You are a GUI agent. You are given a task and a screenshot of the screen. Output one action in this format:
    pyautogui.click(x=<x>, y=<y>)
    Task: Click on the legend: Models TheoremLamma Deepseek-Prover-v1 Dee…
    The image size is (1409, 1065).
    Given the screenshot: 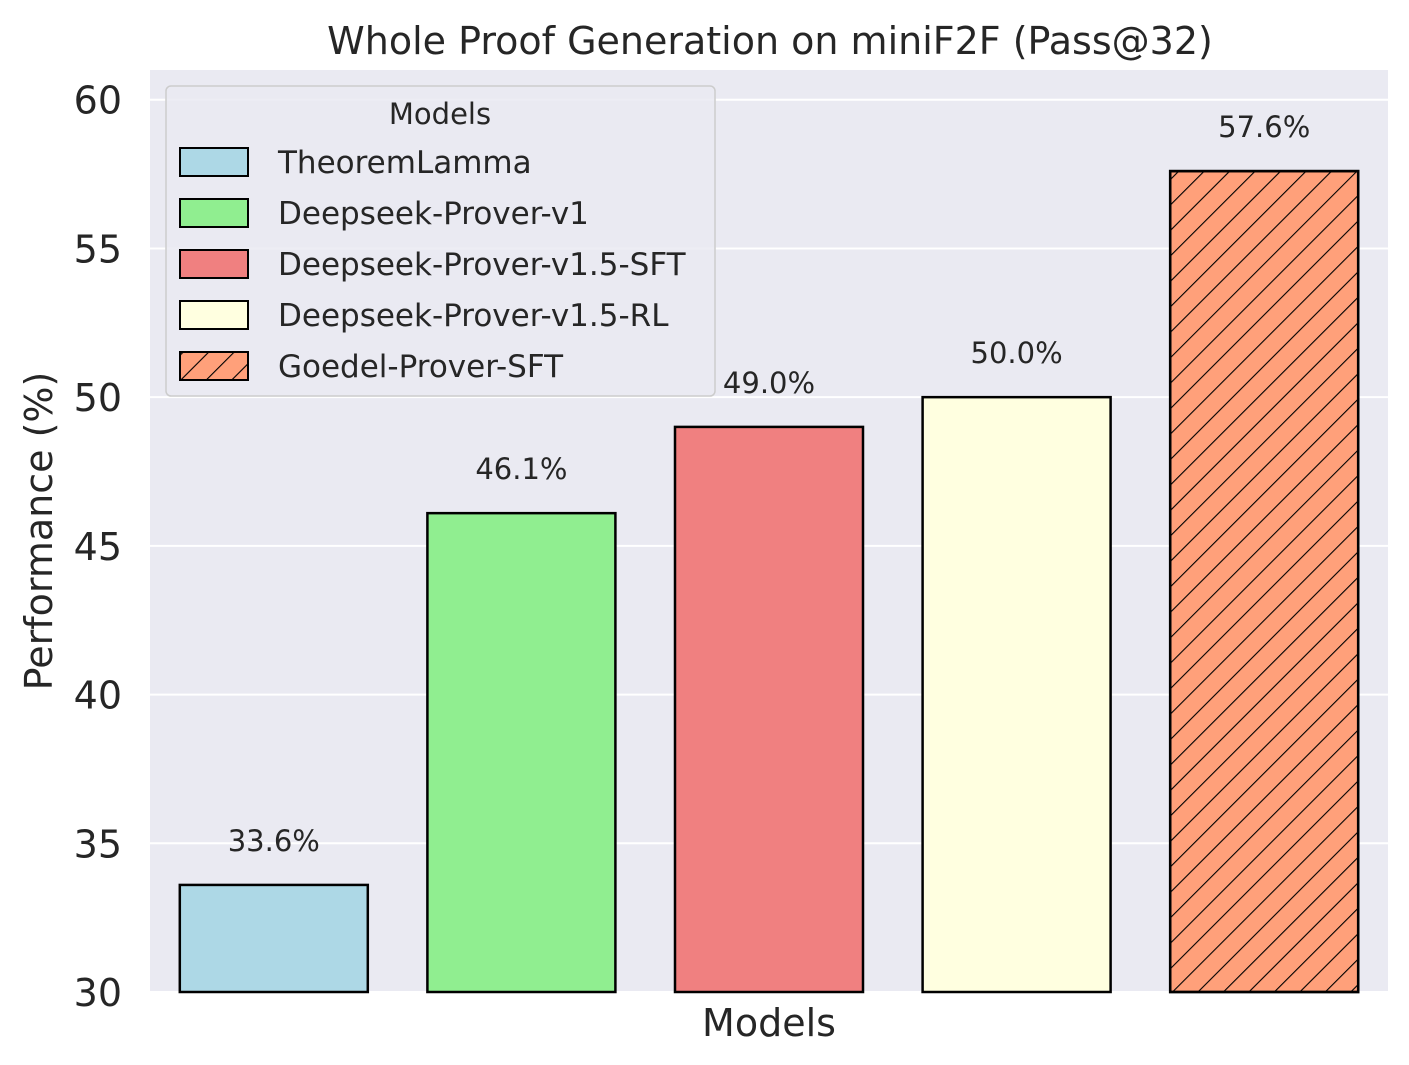 What is the action you would take?
    pyautogui.click(x=440, y=241)
    